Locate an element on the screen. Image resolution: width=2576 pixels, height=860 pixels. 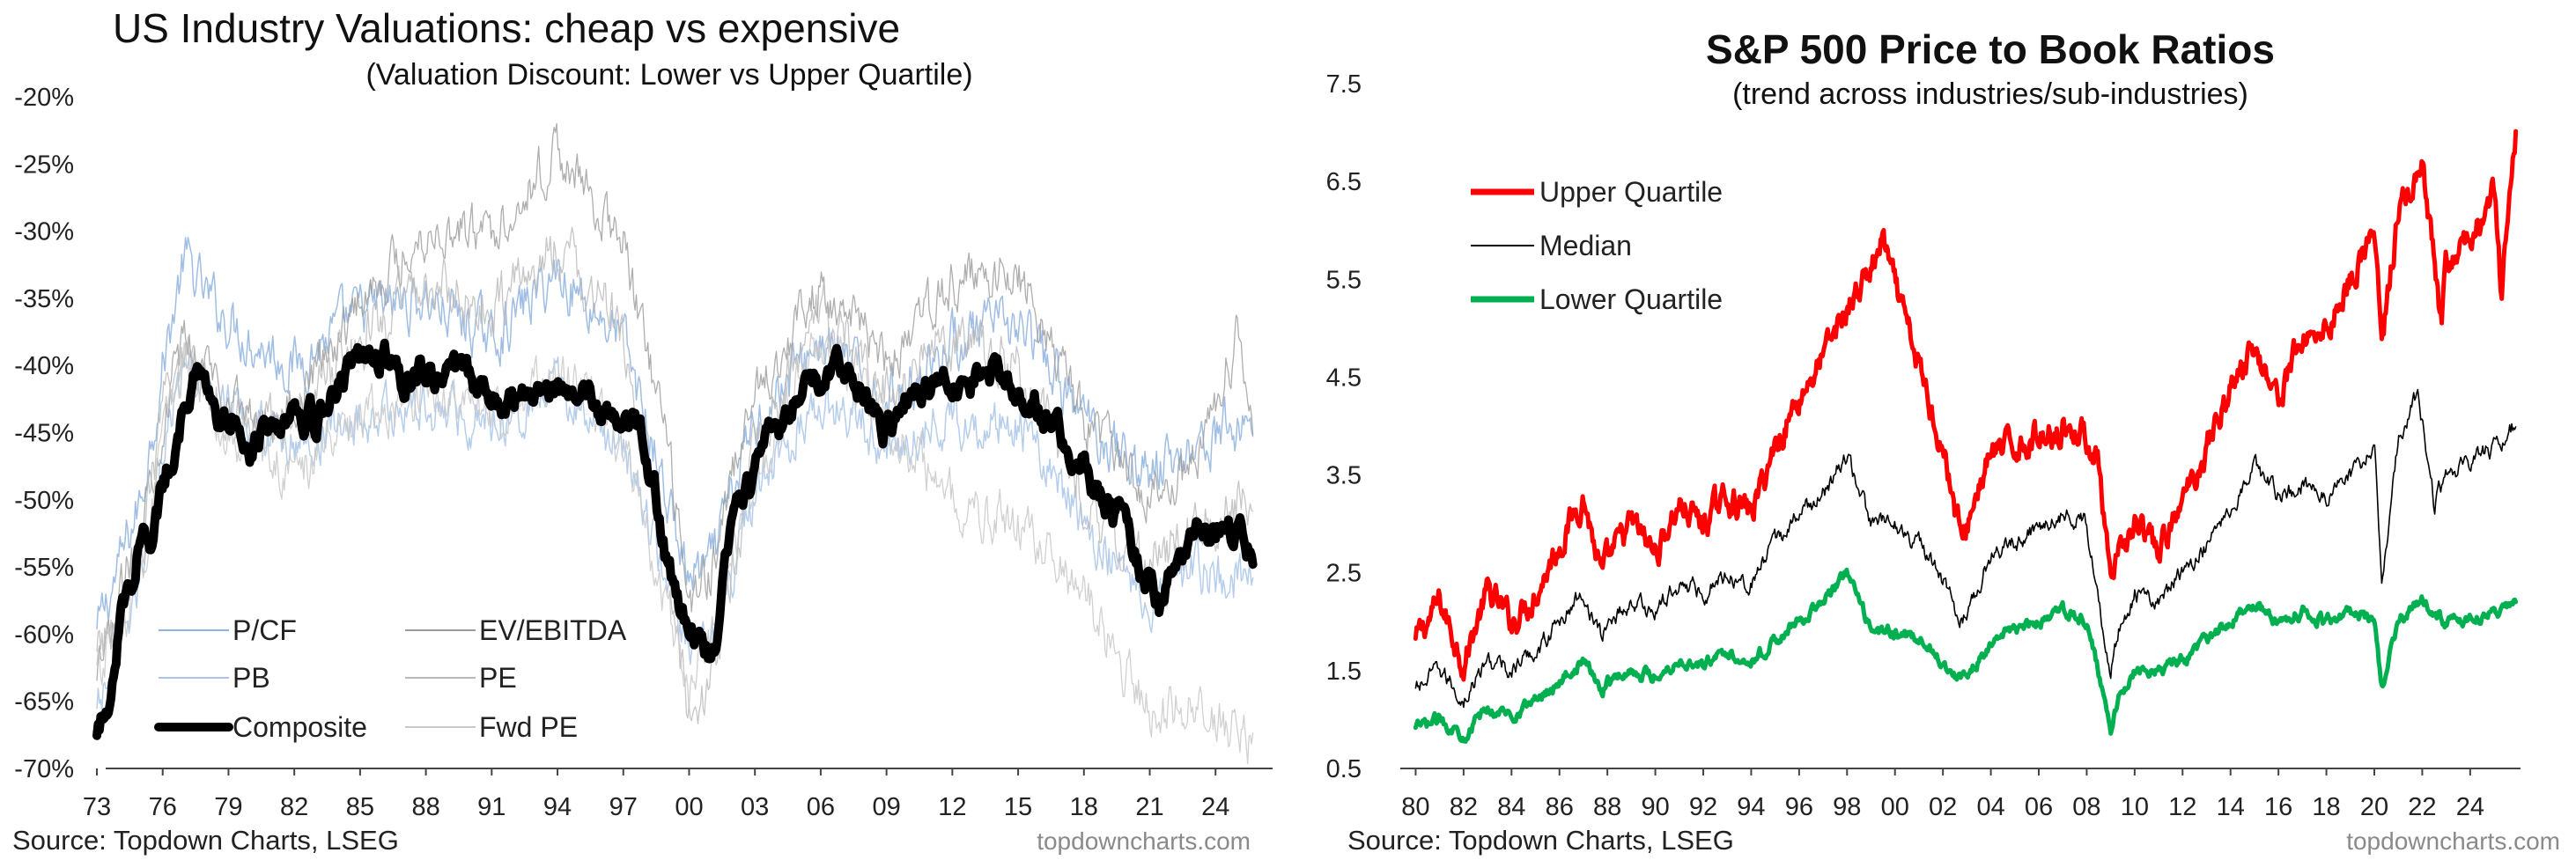
left-x-tick-label: 06 is located at coordinates (821, 807).